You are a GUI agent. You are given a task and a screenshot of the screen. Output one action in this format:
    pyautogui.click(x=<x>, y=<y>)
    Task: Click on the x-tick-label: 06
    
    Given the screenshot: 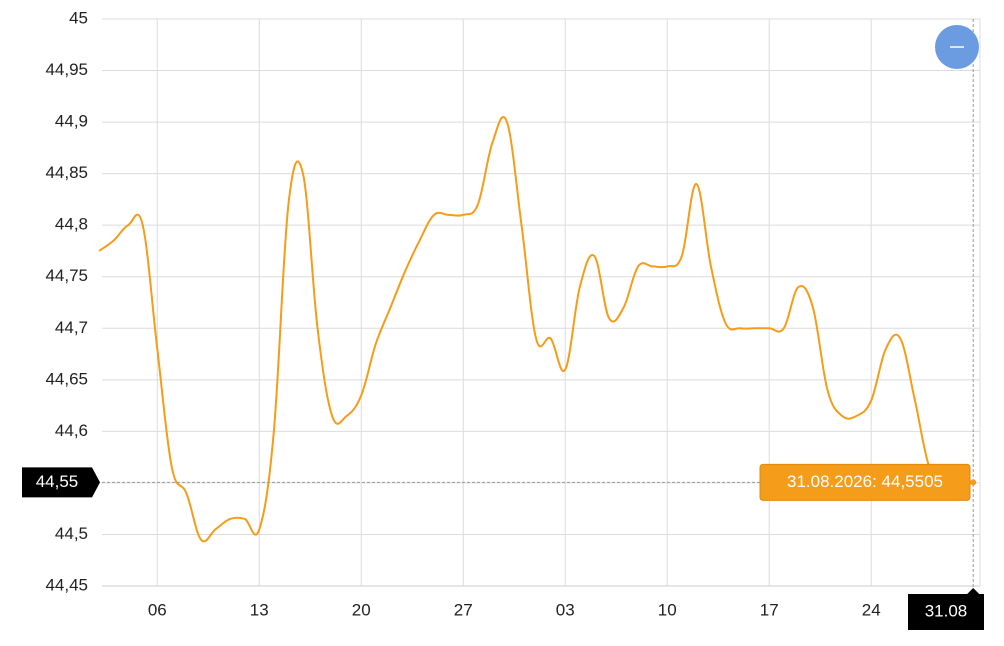 What is the action you would take?
    pyautogui.click(x=157, y=609)
    